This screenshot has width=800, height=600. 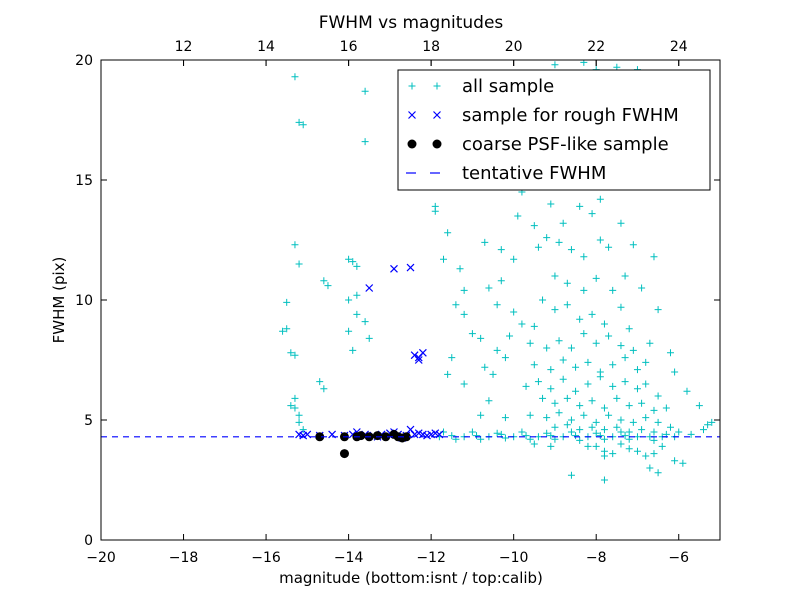 What do you see at coordinates (481, 86) in the screenshot?
I see `legend-item: all sample` at bounding box center [481, 86].